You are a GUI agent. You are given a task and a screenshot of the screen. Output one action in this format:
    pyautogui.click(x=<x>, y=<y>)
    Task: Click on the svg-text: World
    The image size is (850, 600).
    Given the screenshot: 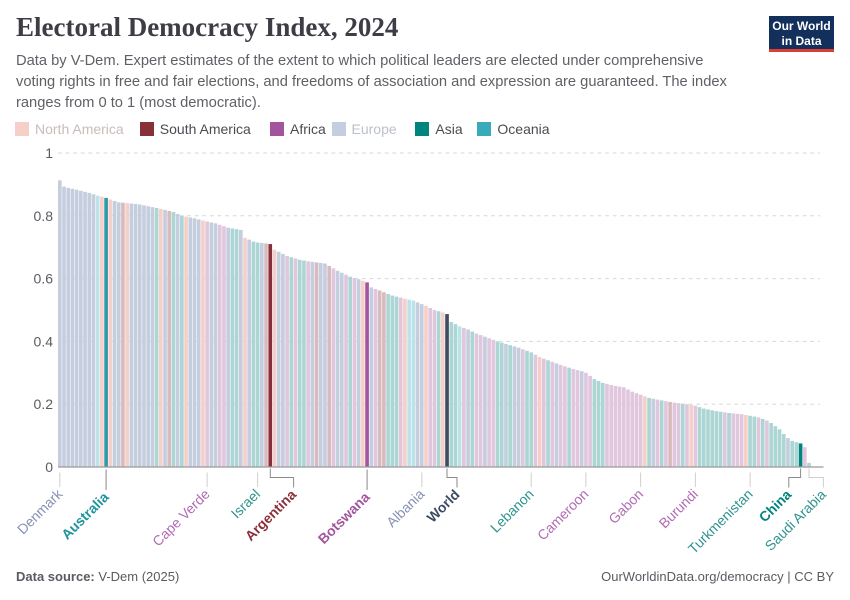 What is the action you would take?
    pyautogui.click(x=442, y=505)
    